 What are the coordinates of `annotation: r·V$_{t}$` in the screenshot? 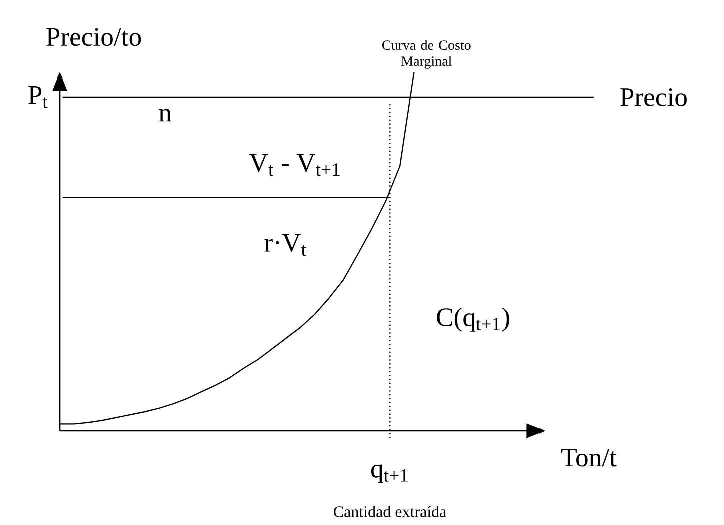 It's located at (285, 245).